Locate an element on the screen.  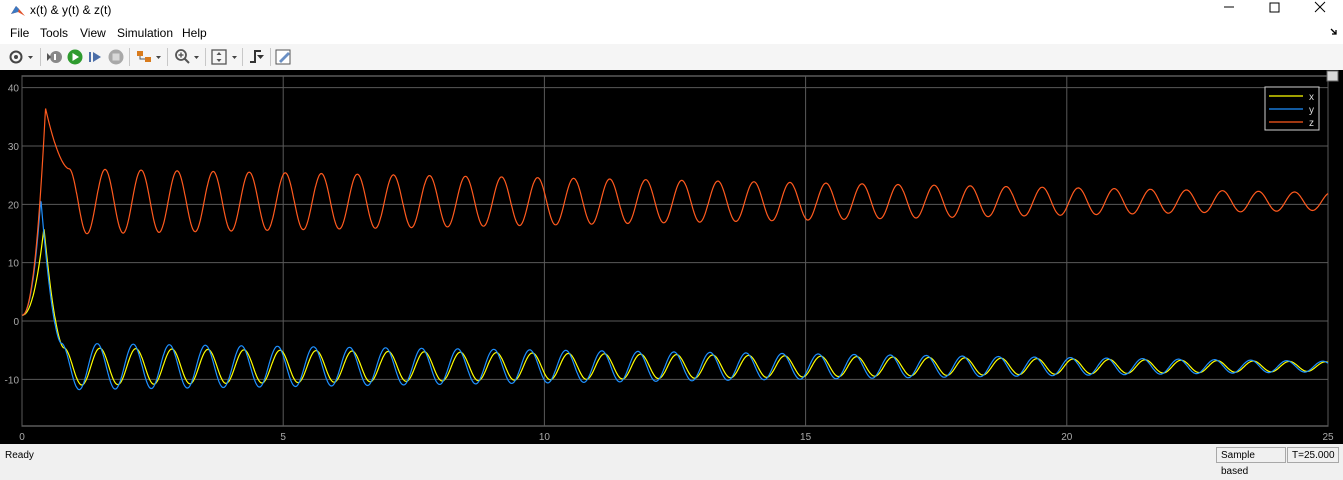
menu-file: File is located at coordinates (20, 33).